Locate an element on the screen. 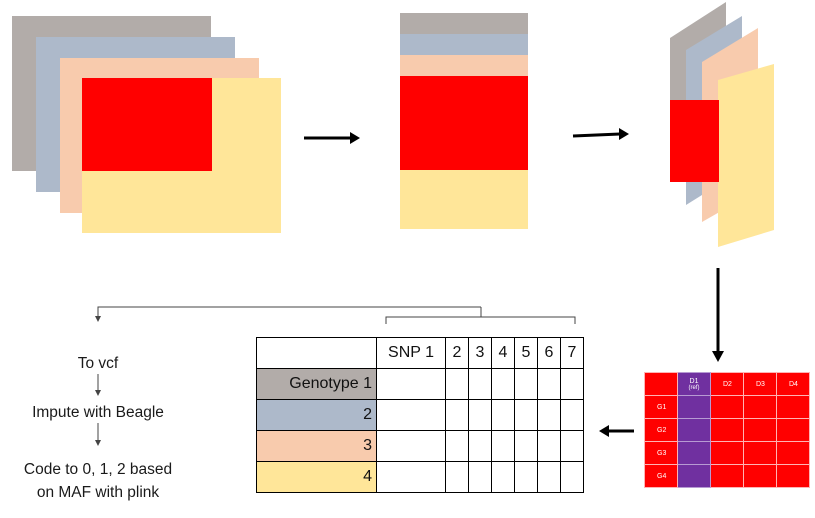 The image size is (815, 518). header-snp-6: 6 is located at coordinates (549, 353).